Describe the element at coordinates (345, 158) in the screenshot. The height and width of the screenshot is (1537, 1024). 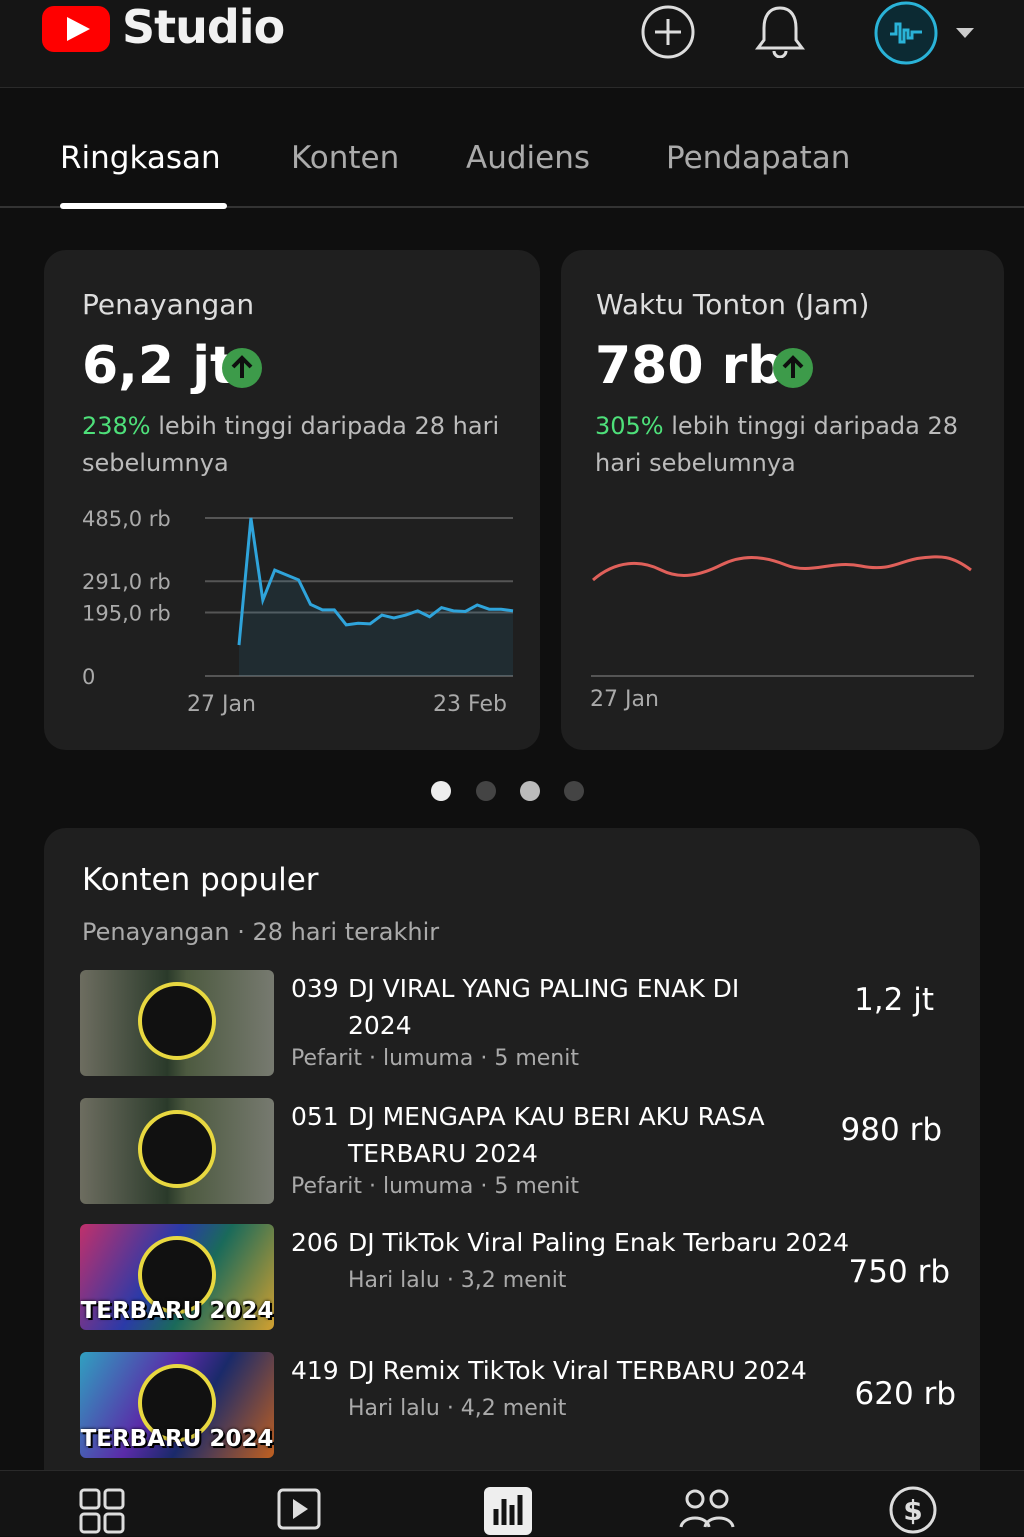
I see `tab: Konten` at that location.